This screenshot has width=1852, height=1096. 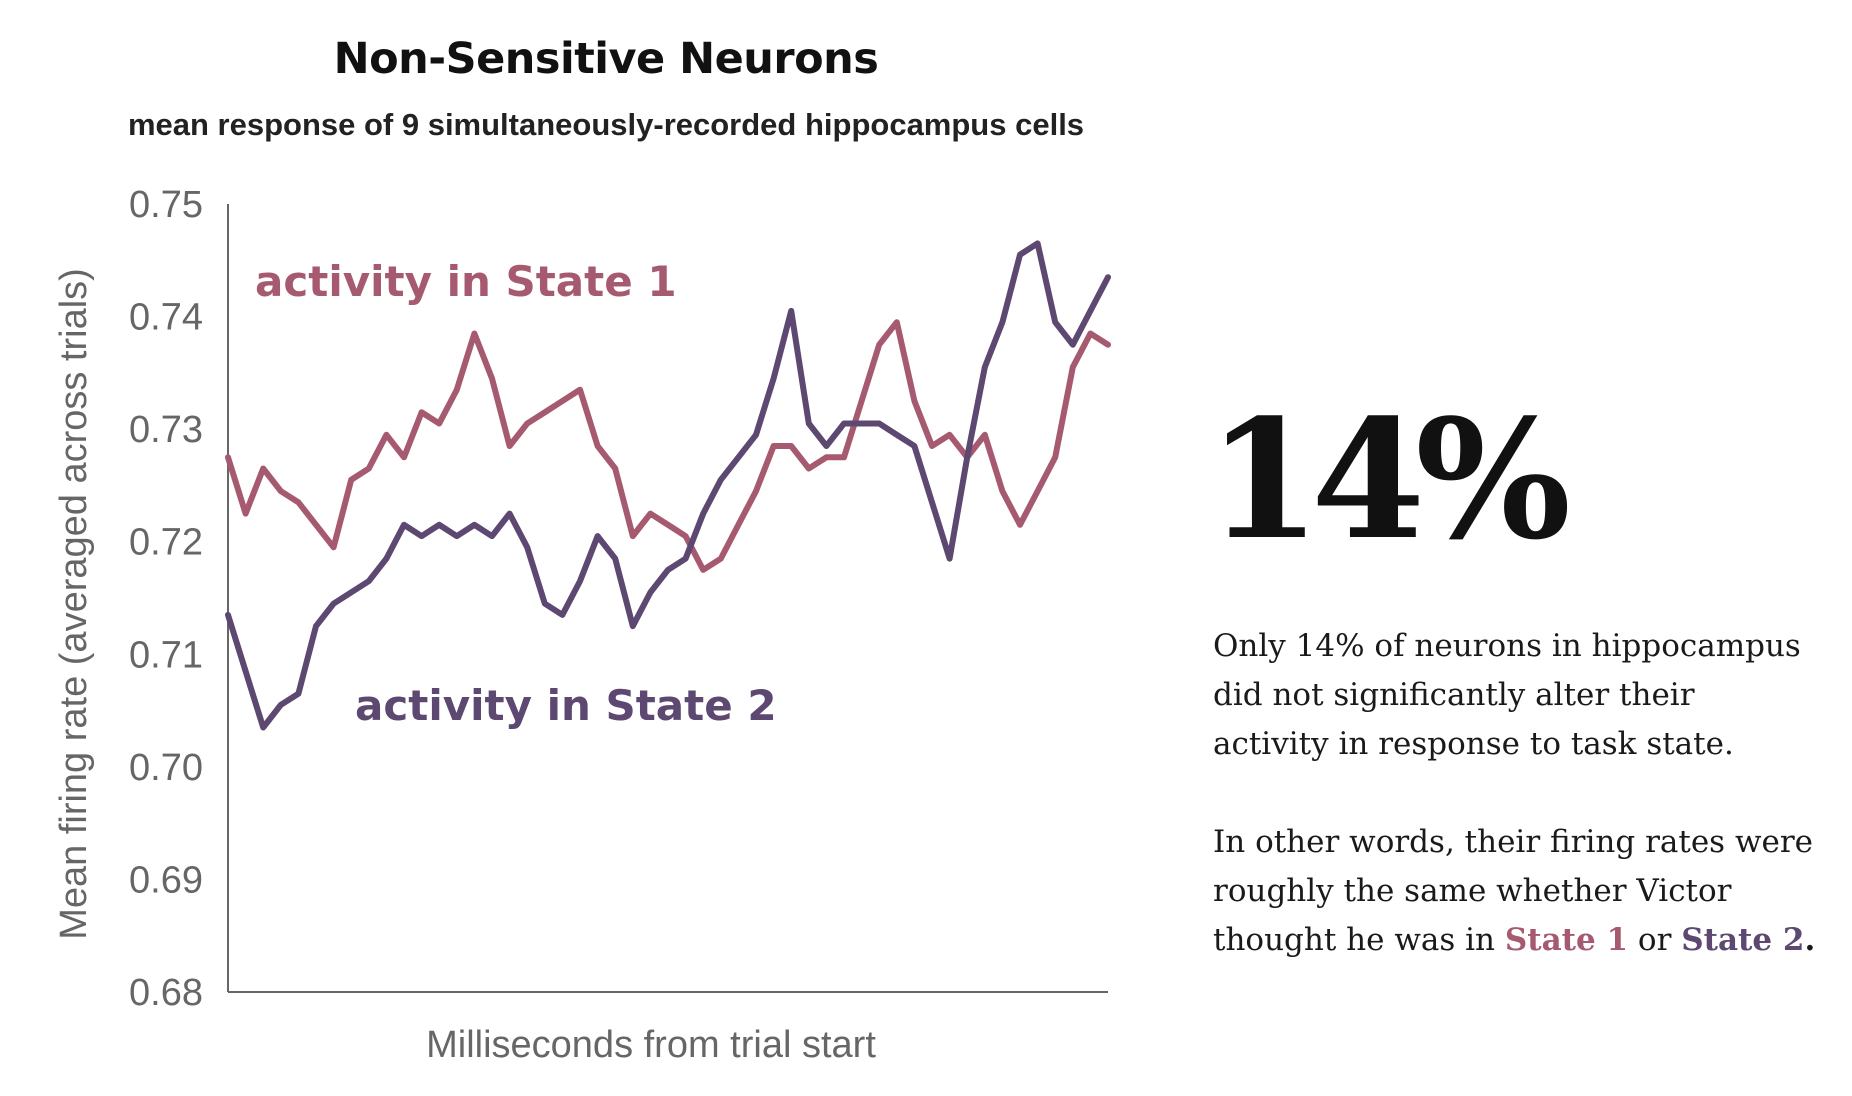 What do you see at coordinates (1810, 940) in the screenshot?
I see `paragraph-2-end: .` at bounding box center [1810, 940].